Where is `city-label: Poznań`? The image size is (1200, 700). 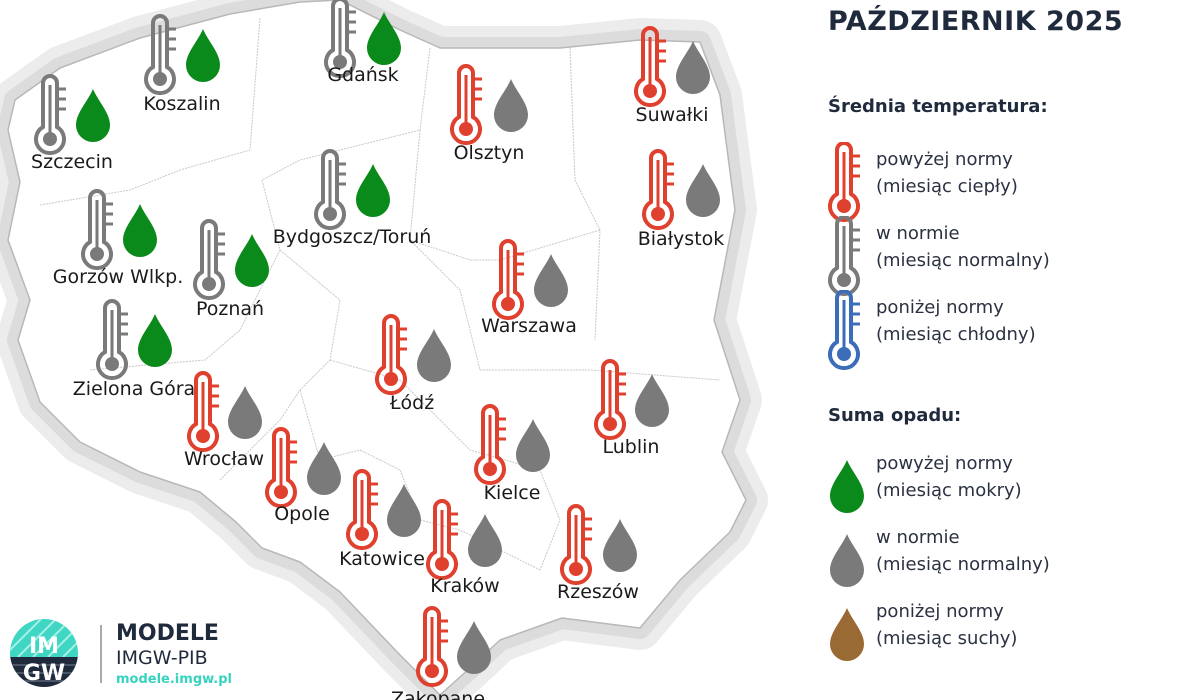
city-label: Poznań is located at coordinates (230, 309).